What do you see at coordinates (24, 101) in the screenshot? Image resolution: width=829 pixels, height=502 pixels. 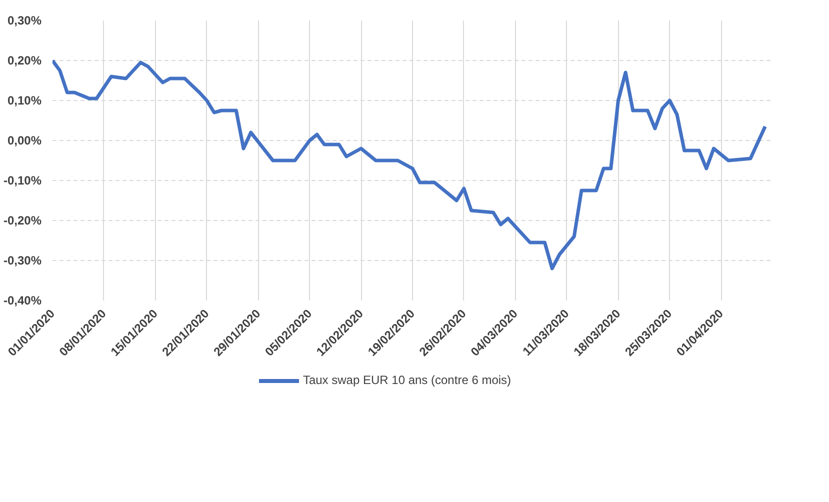 I see `y-tick-label: 0,10%` at bounding box center [24, 101].